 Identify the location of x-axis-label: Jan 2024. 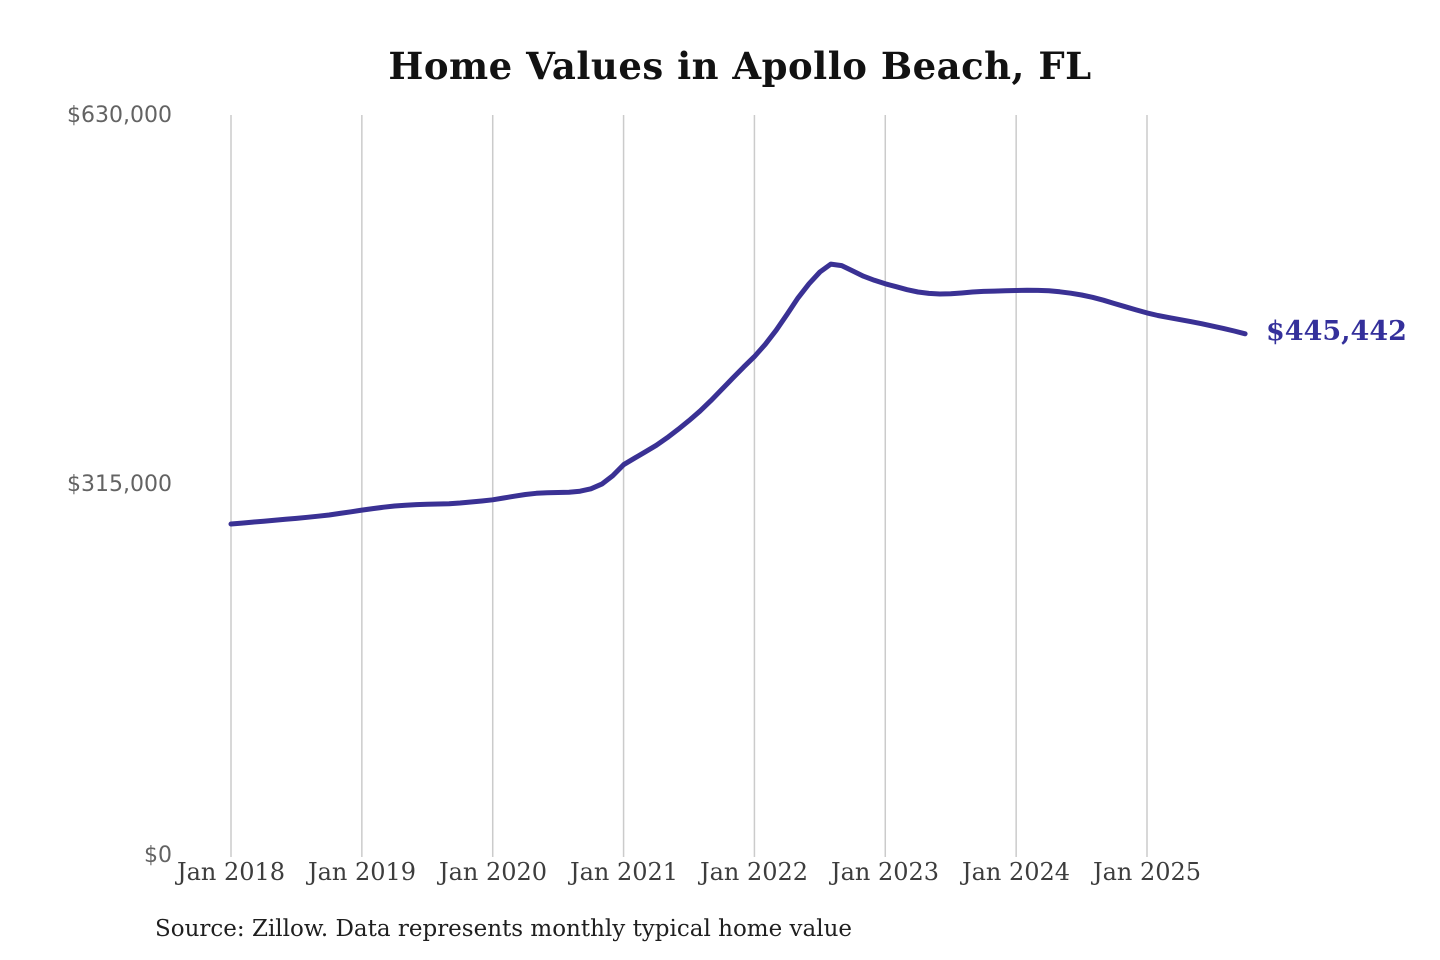
(1016, 872).